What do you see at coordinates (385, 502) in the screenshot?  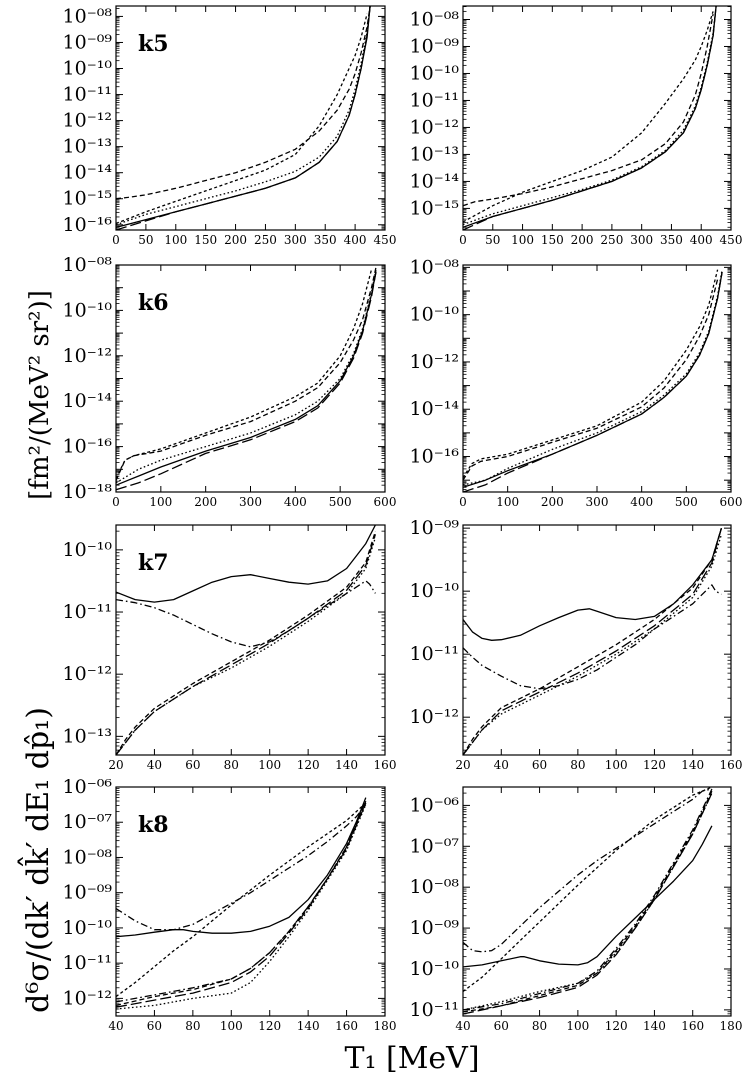 I see `x-tick-label: 600` at bounding box center [385, 502].